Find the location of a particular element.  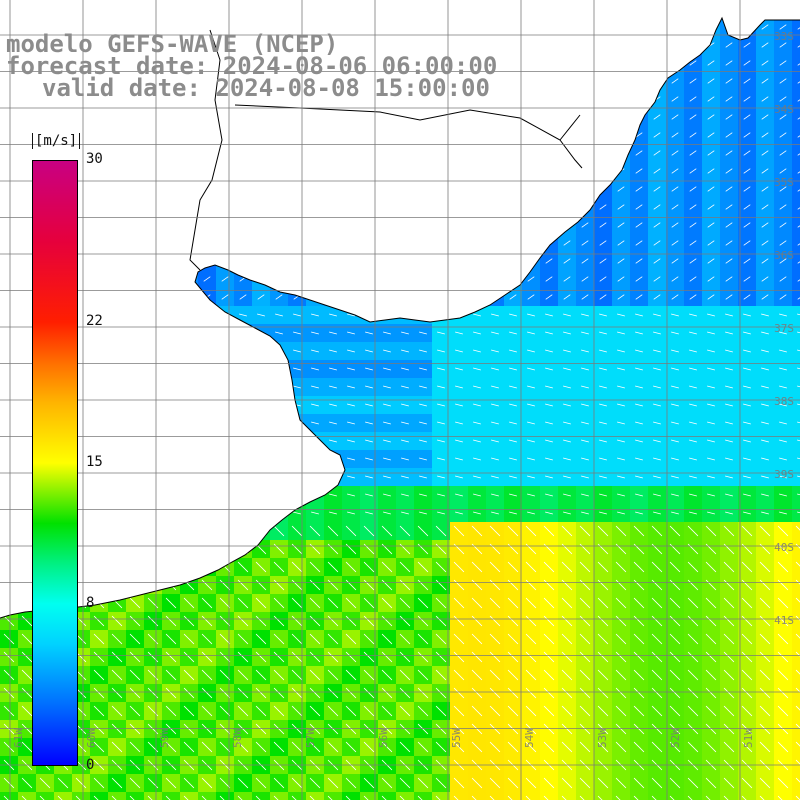

legend-unit: [m/s] is located at coordinates (56, 141).